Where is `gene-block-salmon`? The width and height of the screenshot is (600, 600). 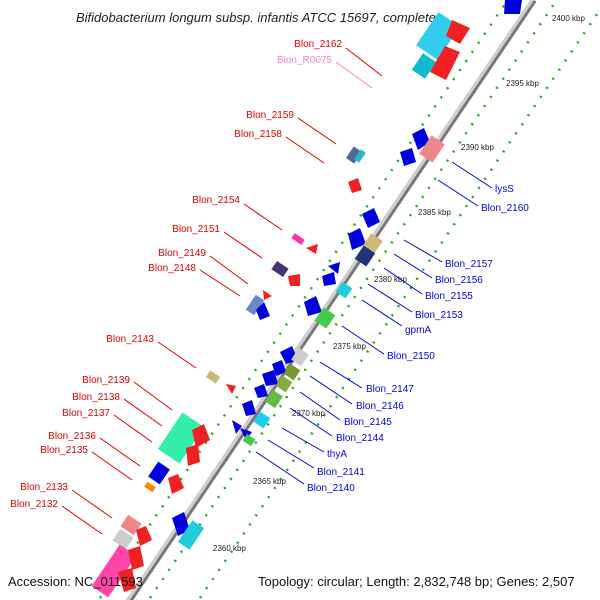 gene-block-salmon is located at coordinates (432, 149).